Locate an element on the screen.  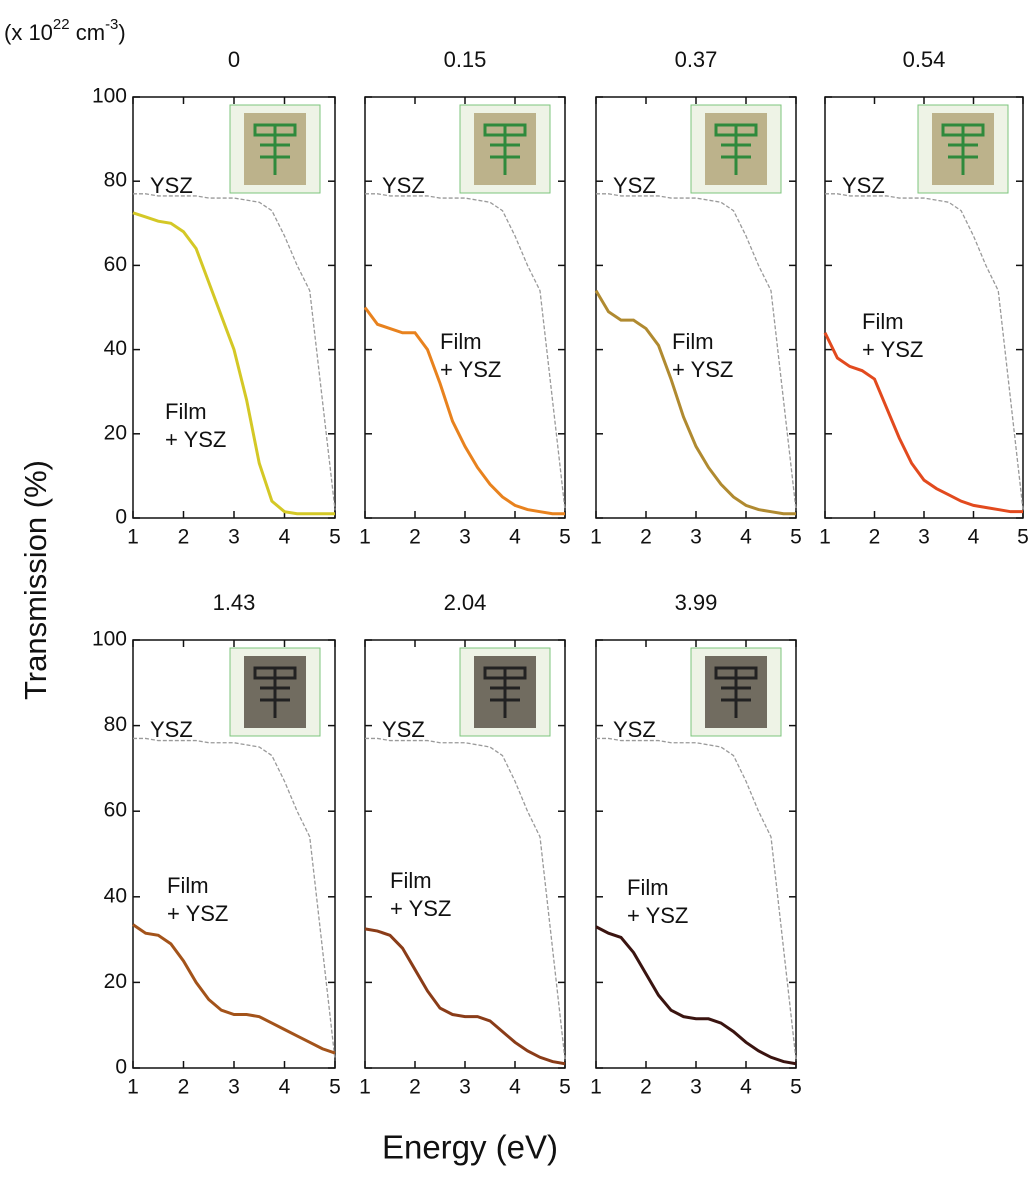
unit-part: 22 is located at coordinates (61, 24).